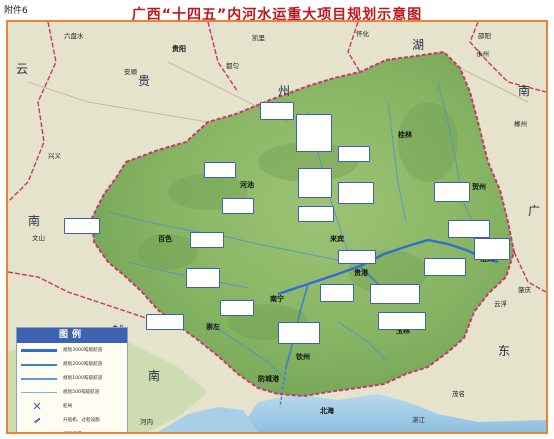 The image size is (554, 439). I want to click on region-label-dong: 东, so click(504, 351).